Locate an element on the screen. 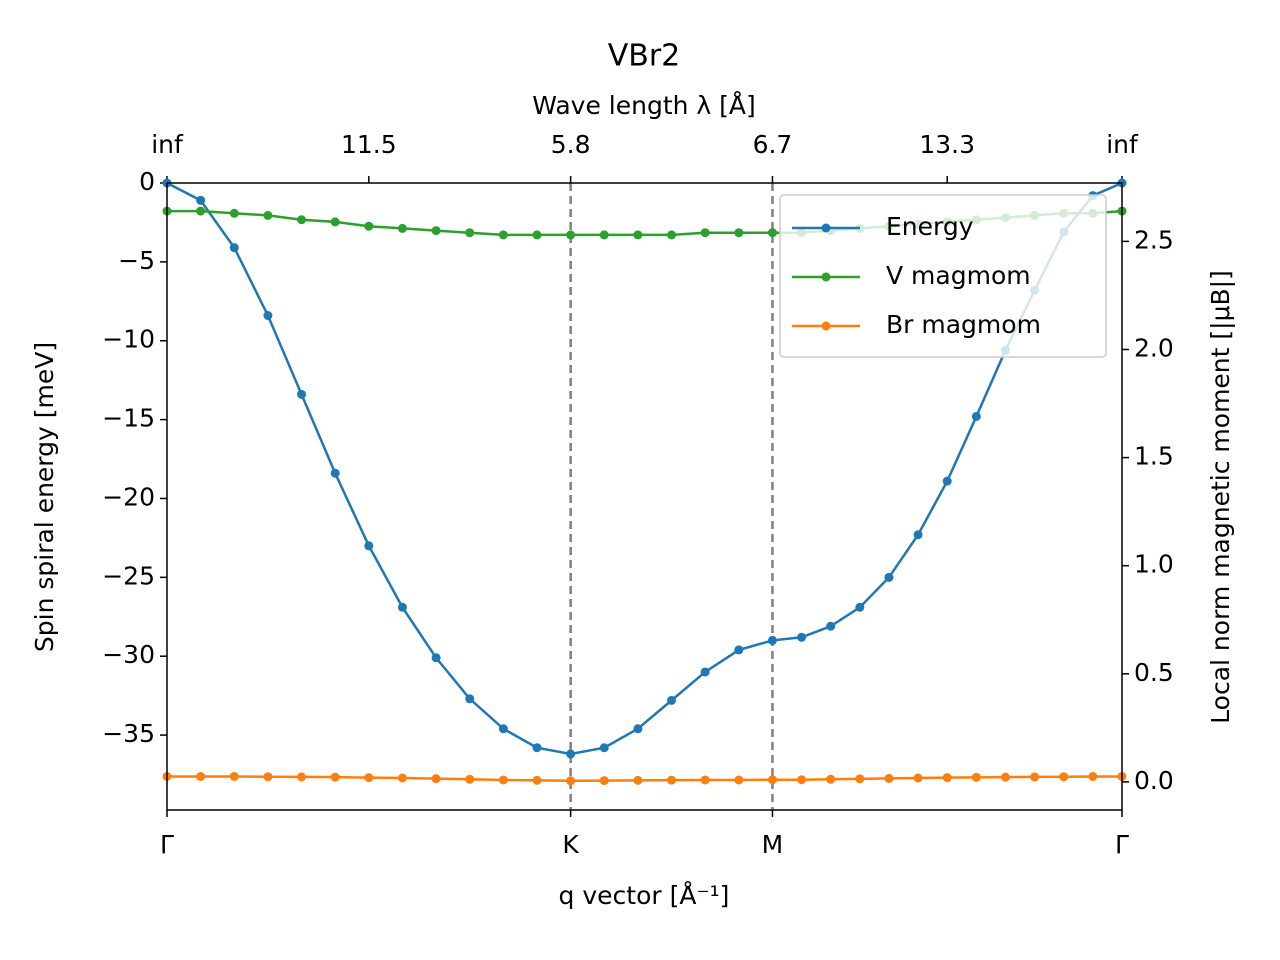 The width and height of the screenshot is (1280, 960). legend: Energy V magmom Br magmom is located at coordinates (943, 276).